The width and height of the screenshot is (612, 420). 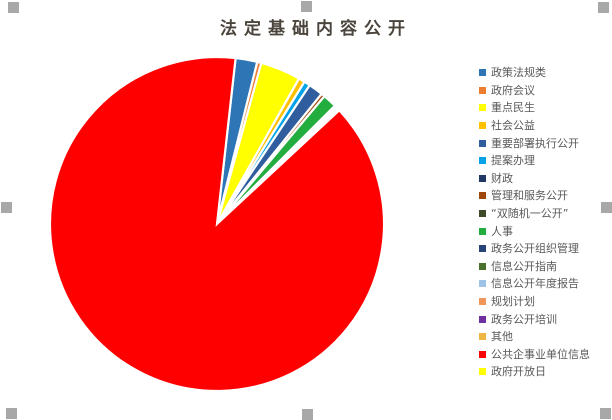 I want to click on legend-item-11: 政务公开组织管理, so click(x=534, y=249).